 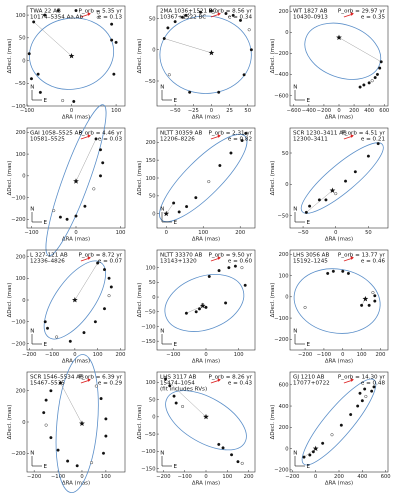 I want to click on eccentricity: e = 0.43, so click(x=240, y=384).